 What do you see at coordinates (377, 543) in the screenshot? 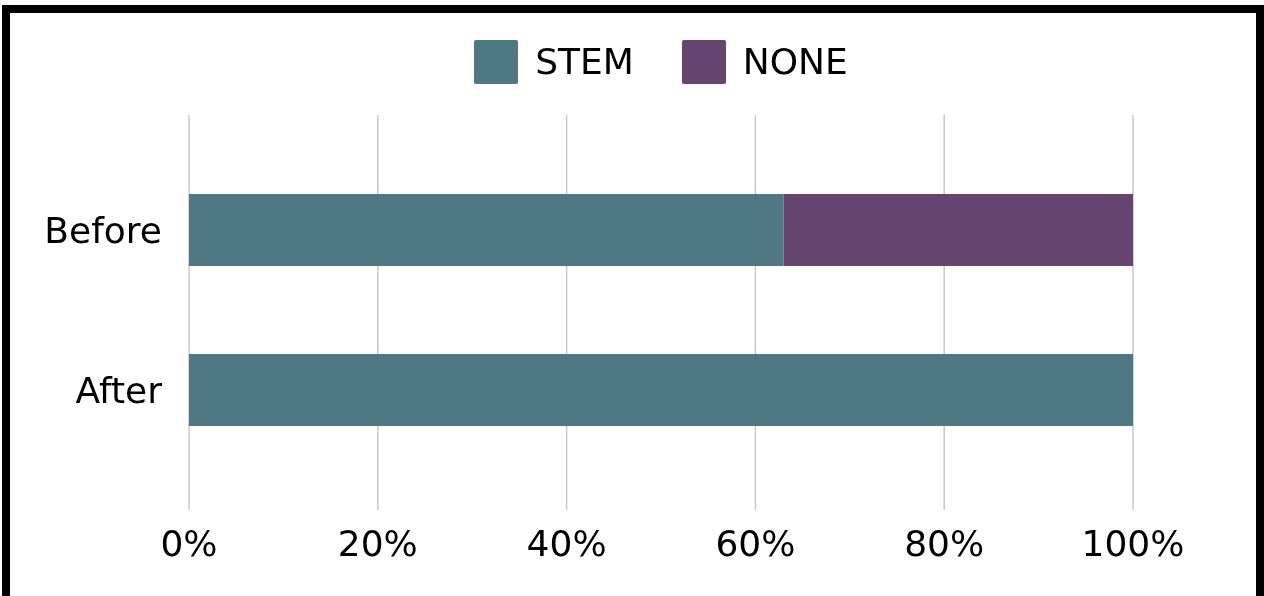
I see `x-tick-label: 20%` at bounding box center [377, 543].